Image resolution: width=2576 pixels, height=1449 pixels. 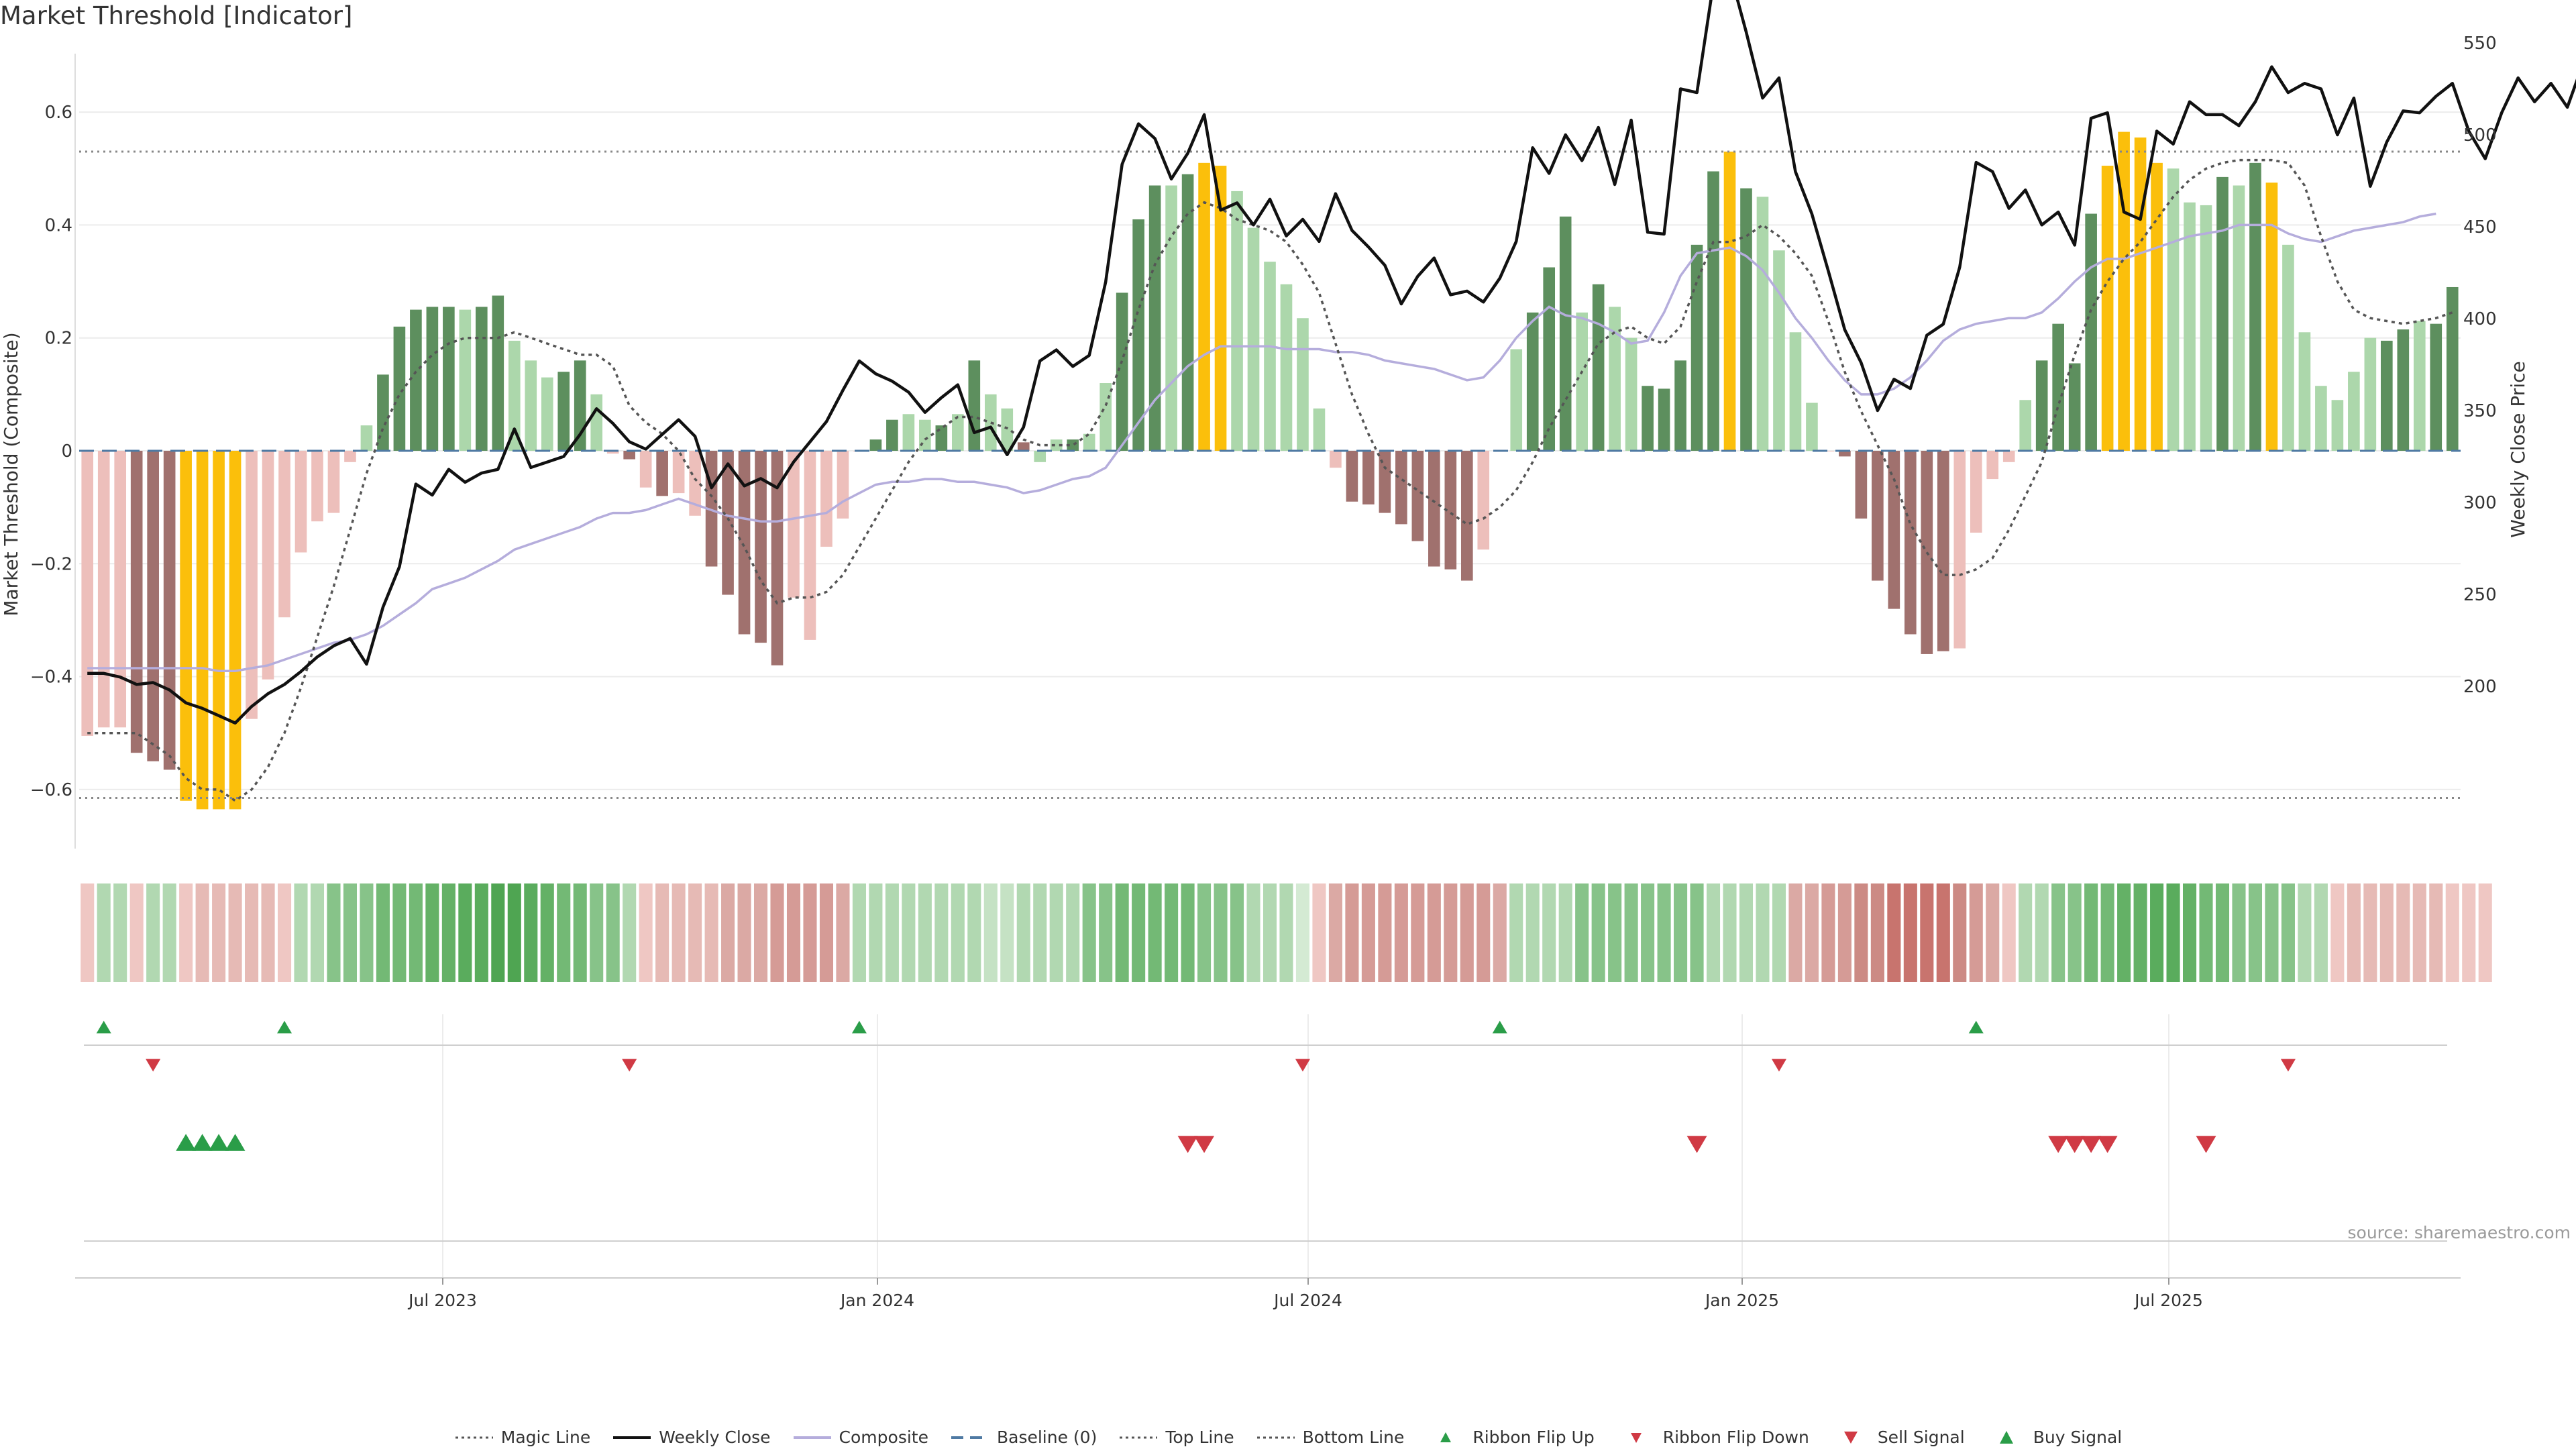 I want to click on legend-item: Ribbon Flip Up, so click(x=1510, y=1437).